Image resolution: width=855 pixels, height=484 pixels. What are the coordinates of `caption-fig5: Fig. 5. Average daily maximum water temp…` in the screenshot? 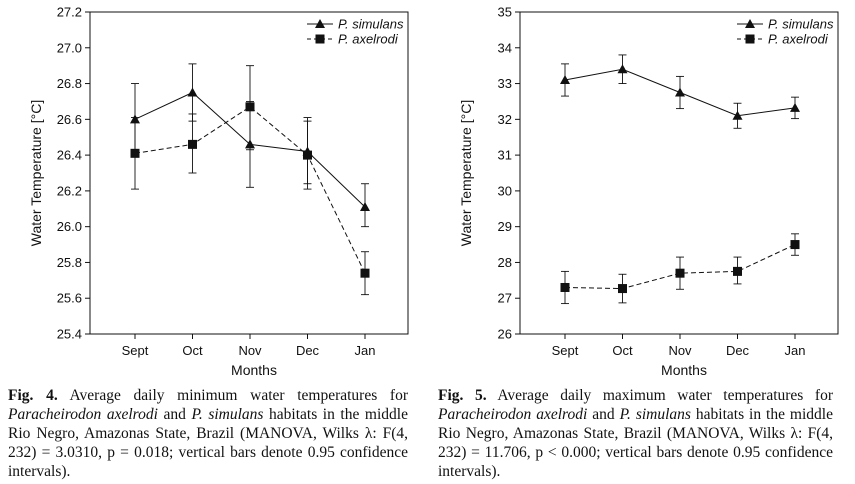 It's located at (635, 433).